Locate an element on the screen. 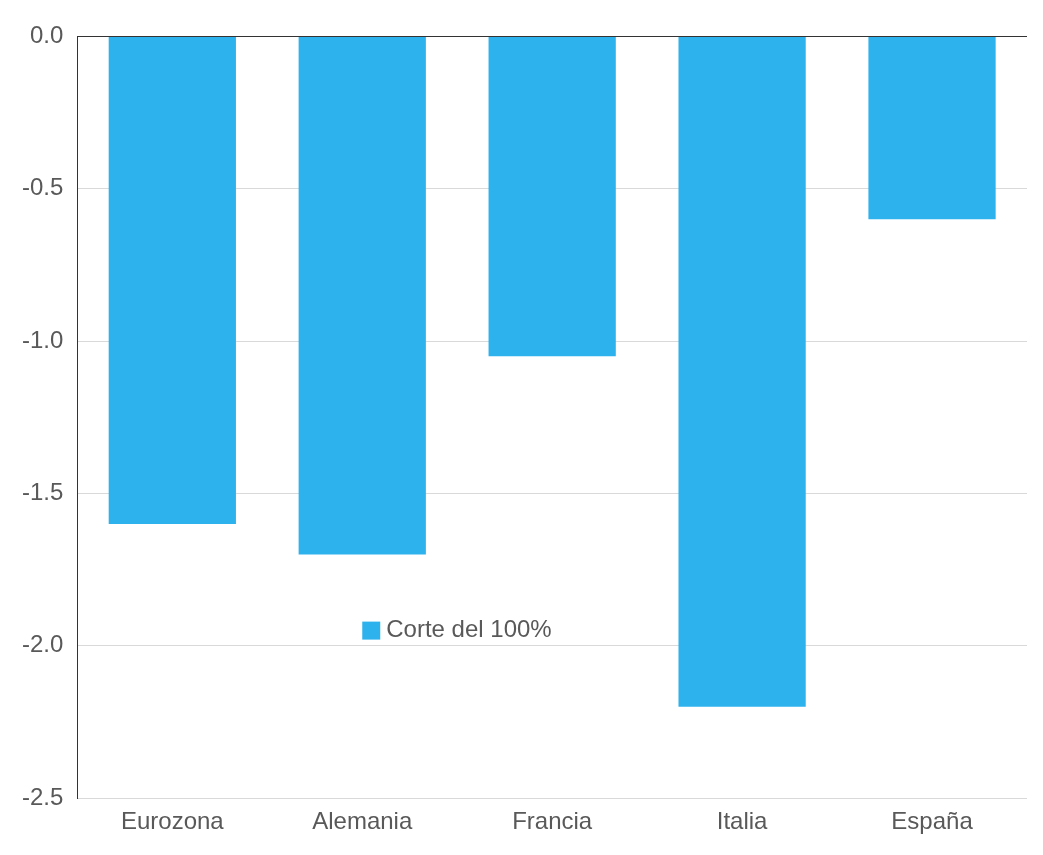 This screenshot has height=855, width=1043. y-tick-label: -2.0 is located at coordinates (43, 644).